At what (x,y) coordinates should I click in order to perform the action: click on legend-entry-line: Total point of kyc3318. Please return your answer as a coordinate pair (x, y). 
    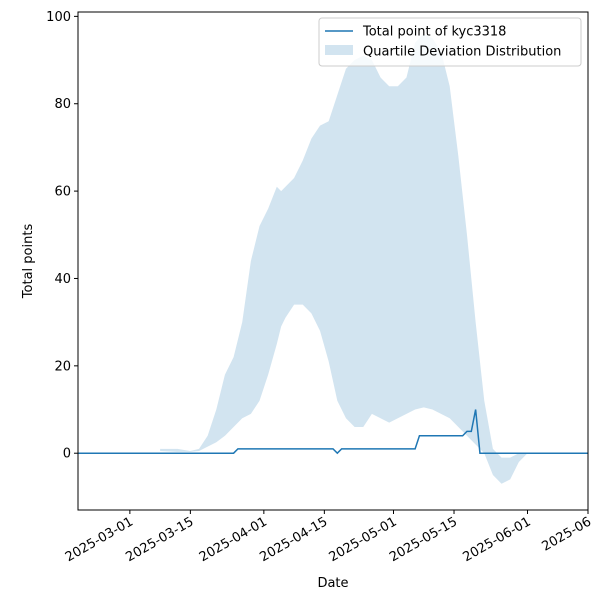
    Looking at the image, I should click on (434, 32).